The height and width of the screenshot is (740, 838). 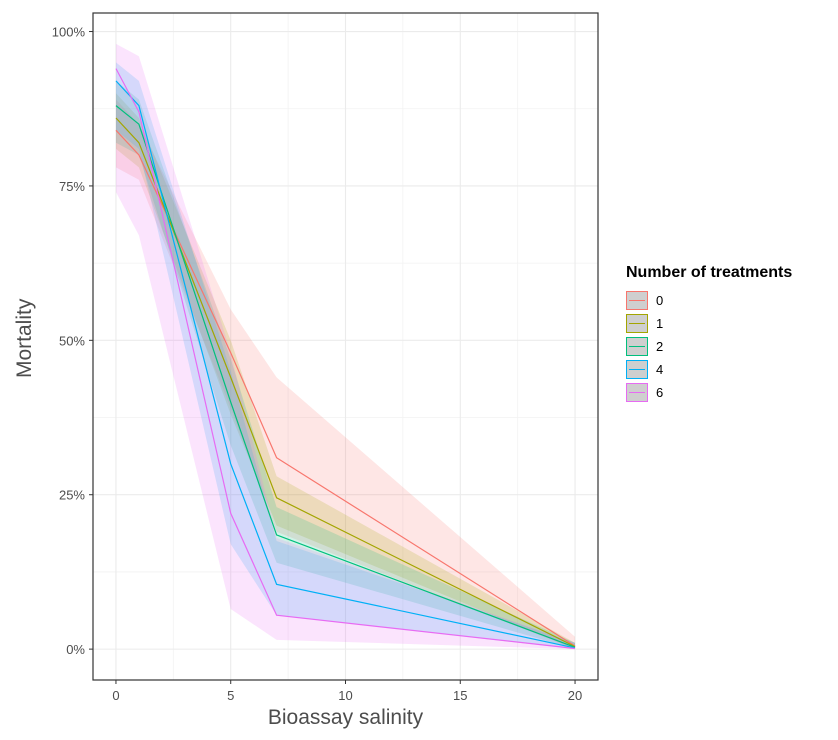 What do you see at coordinates (660, 392) in the screenshot?
I see `legend-label: 6` at bounding box center [660, 392].